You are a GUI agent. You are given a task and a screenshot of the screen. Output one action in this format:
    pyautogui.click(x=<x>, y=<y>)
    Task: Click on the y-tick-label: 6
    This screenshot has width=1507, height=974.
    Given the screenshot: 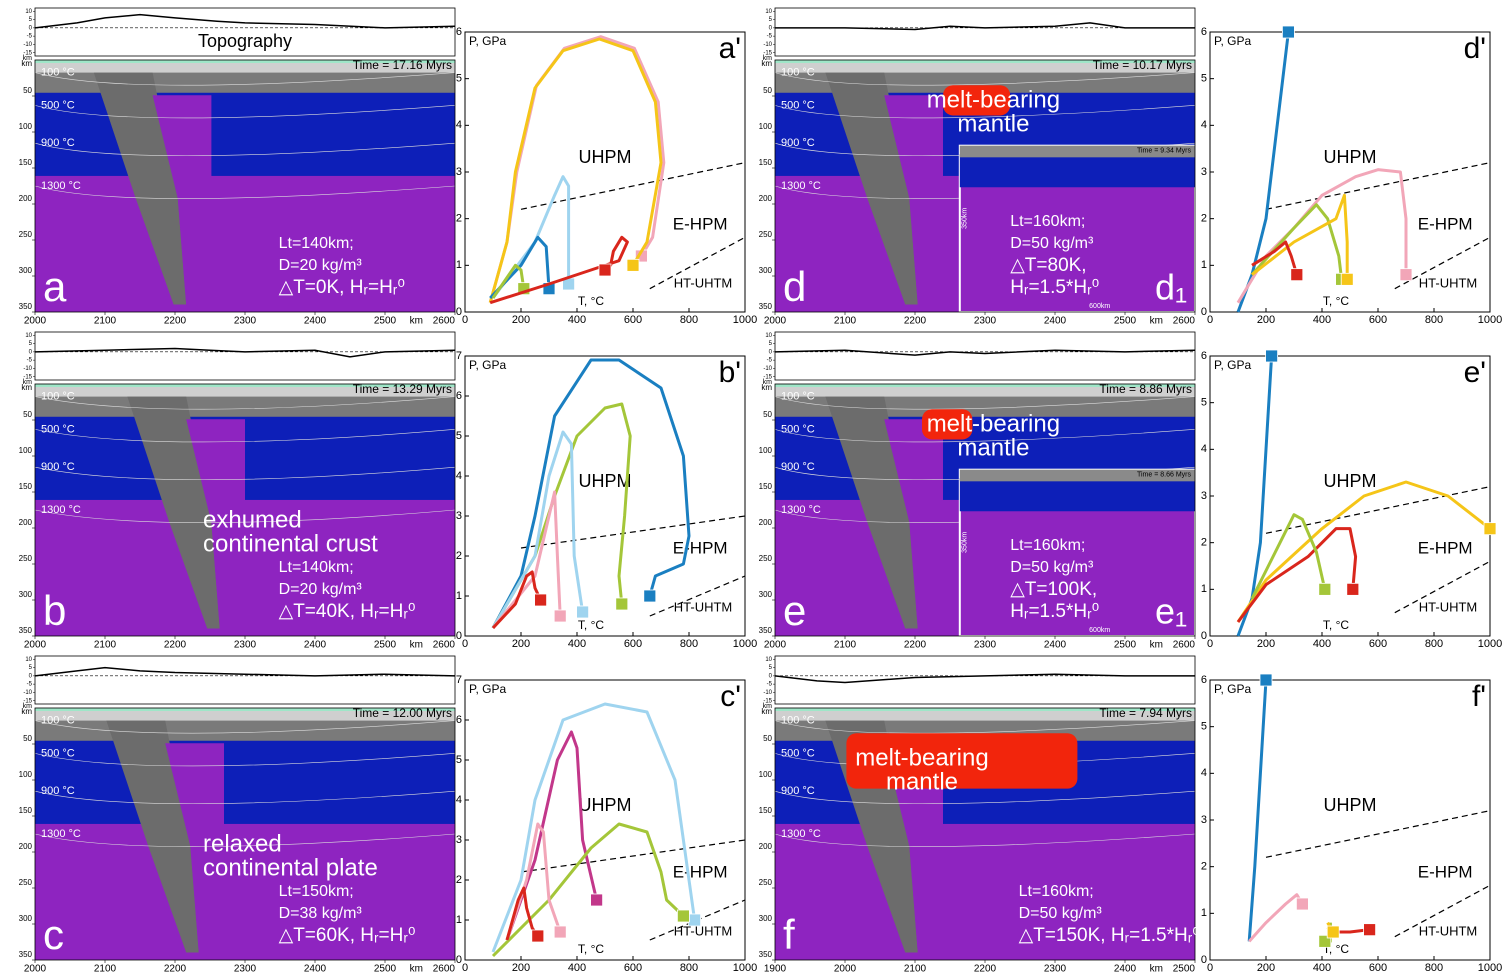 What is the action you would take?
    pyautogui.click(x=459, y=720)
    